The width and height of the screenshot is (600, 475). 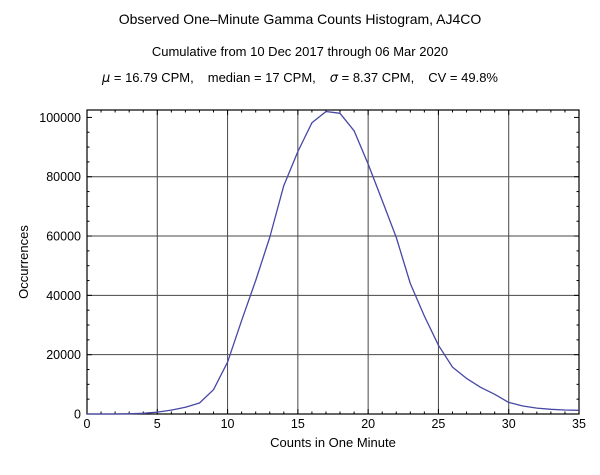 What do you see at coordinates (60, 266) in the screenshot?
I see `y-tick-labels: 0 20000 40000 60000 80000 100000` at bounding box center [60, 266].